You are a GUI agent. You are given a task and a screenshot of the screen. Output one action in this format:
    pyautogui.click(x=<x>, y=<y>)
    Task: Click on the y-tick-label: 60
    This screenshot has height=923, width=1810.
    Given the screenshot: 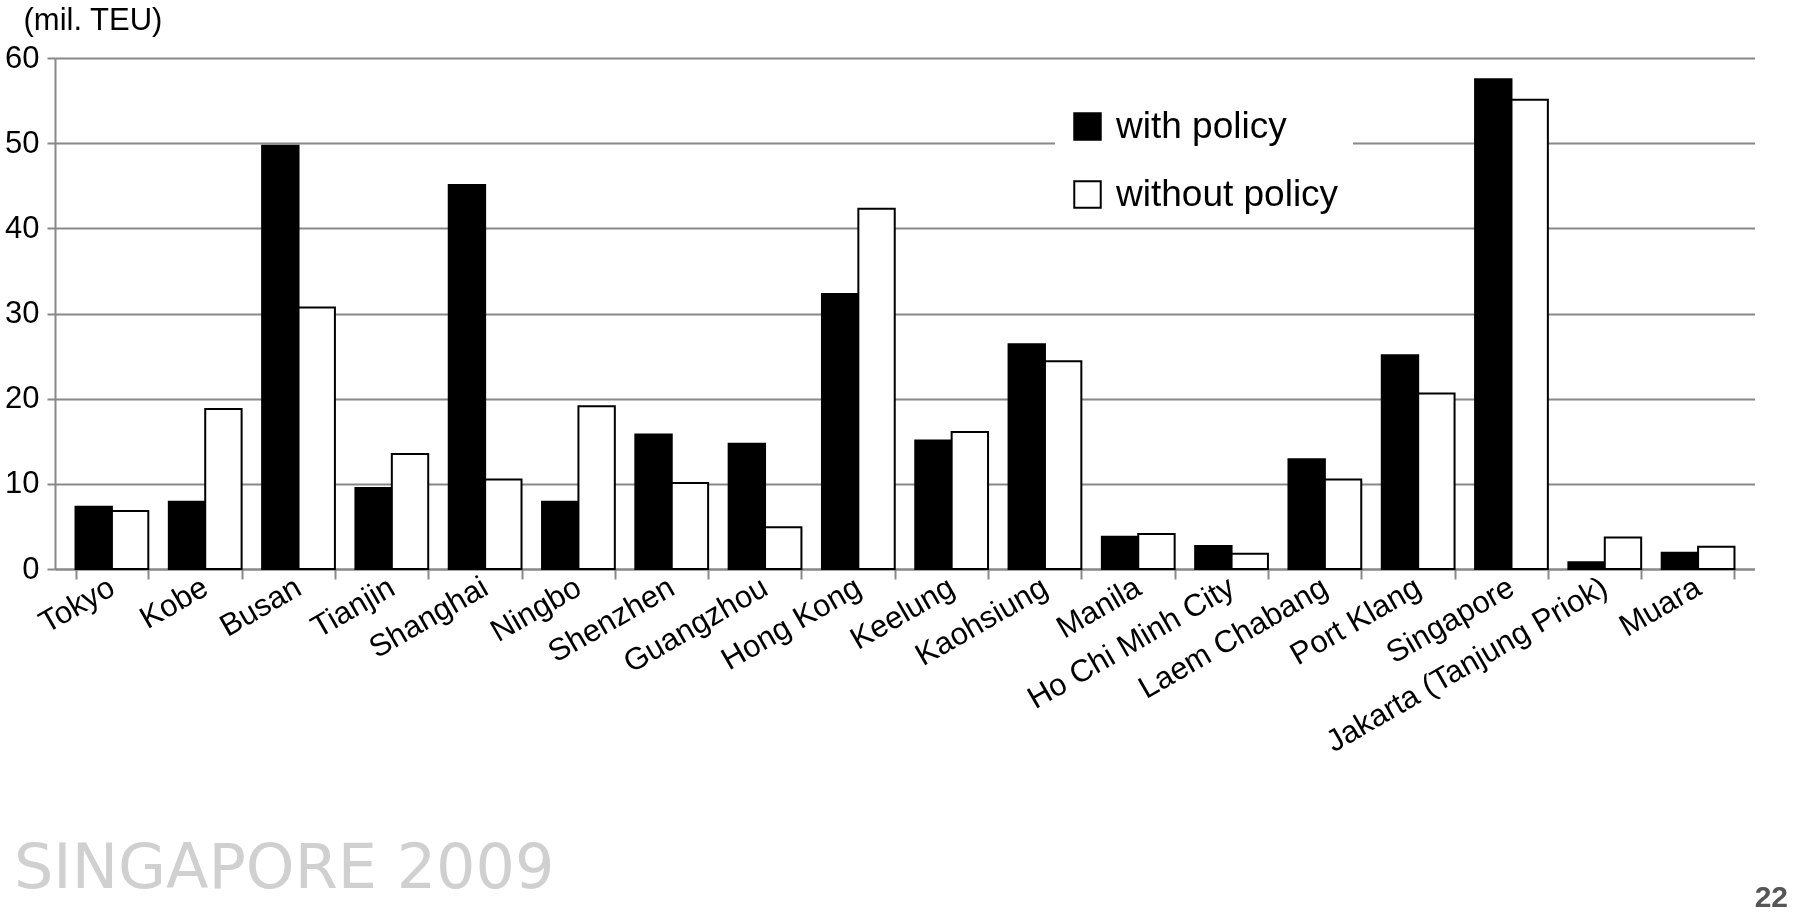 What is the action you would take?
    pyautogui.click(x=22, y=57)
    